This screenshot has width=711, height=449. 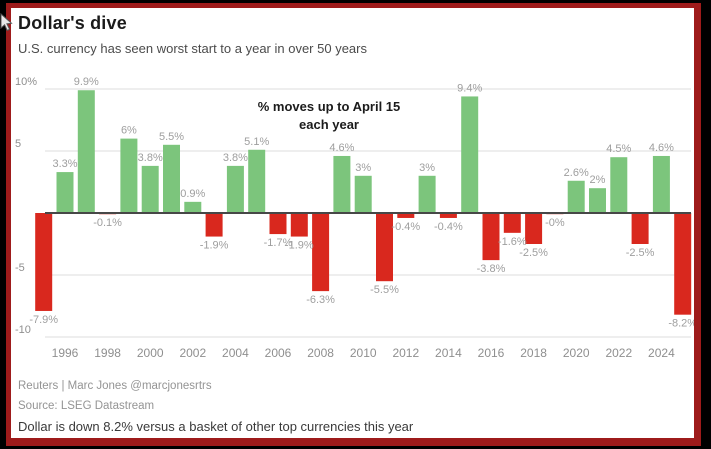 What do you see at coordinates (619, 185) in the screenshot?
I see `bar-2022` at bounding box center [619, 185].